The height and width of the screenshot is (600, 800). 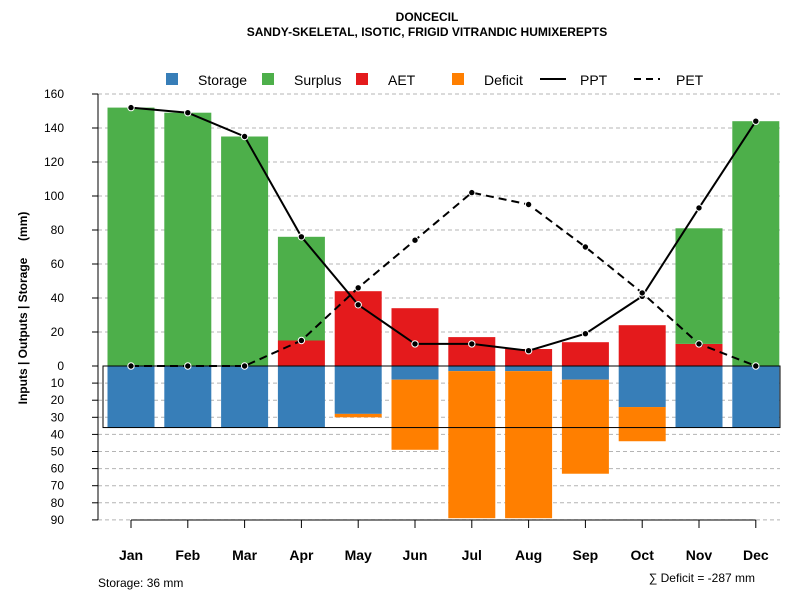 What do you see at coordinates (586, 555) in the screenshot?
I see `x-tick-label: Sep` at bounding box center [586, 555].